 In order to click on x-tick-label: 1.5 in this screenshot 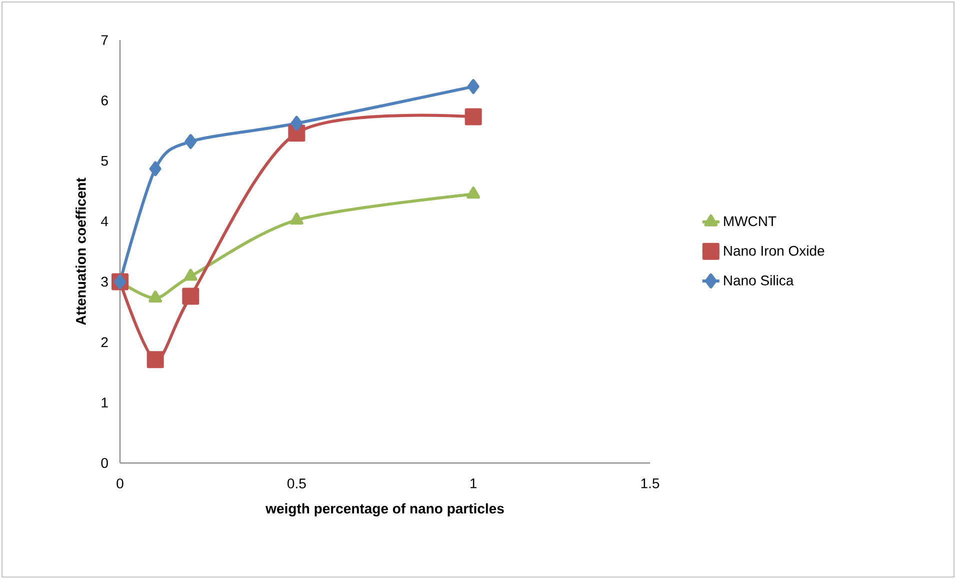, I will do `click(650, 483)`.